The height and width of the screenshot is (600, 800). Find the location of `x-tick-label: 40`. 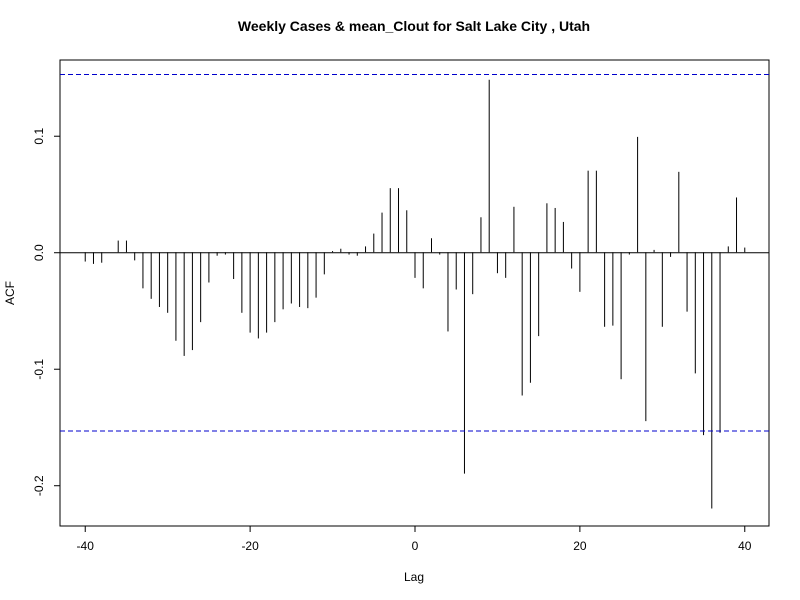

x-tick-label: 40 is located at coordinates (745, 546).